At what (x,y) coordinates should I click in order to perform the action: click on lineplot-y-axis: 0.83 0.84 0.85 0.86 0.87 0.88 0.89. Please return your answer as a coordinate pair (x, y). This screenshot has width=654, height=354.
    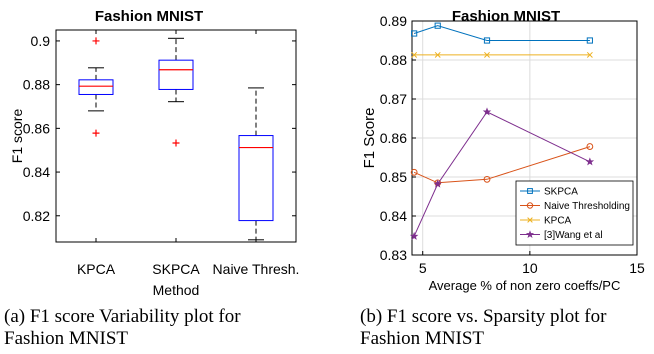
    Looking at the image, I should click on (398, 138).